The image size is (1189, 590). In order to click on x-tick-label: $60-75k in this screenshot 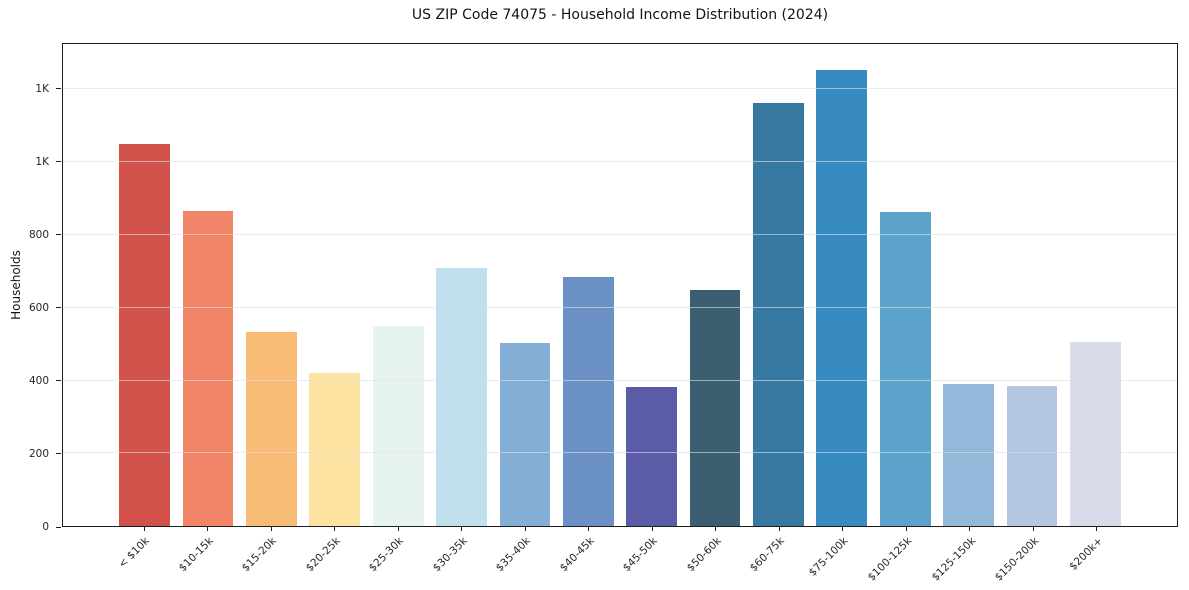, I will do `click(768, 555)`.